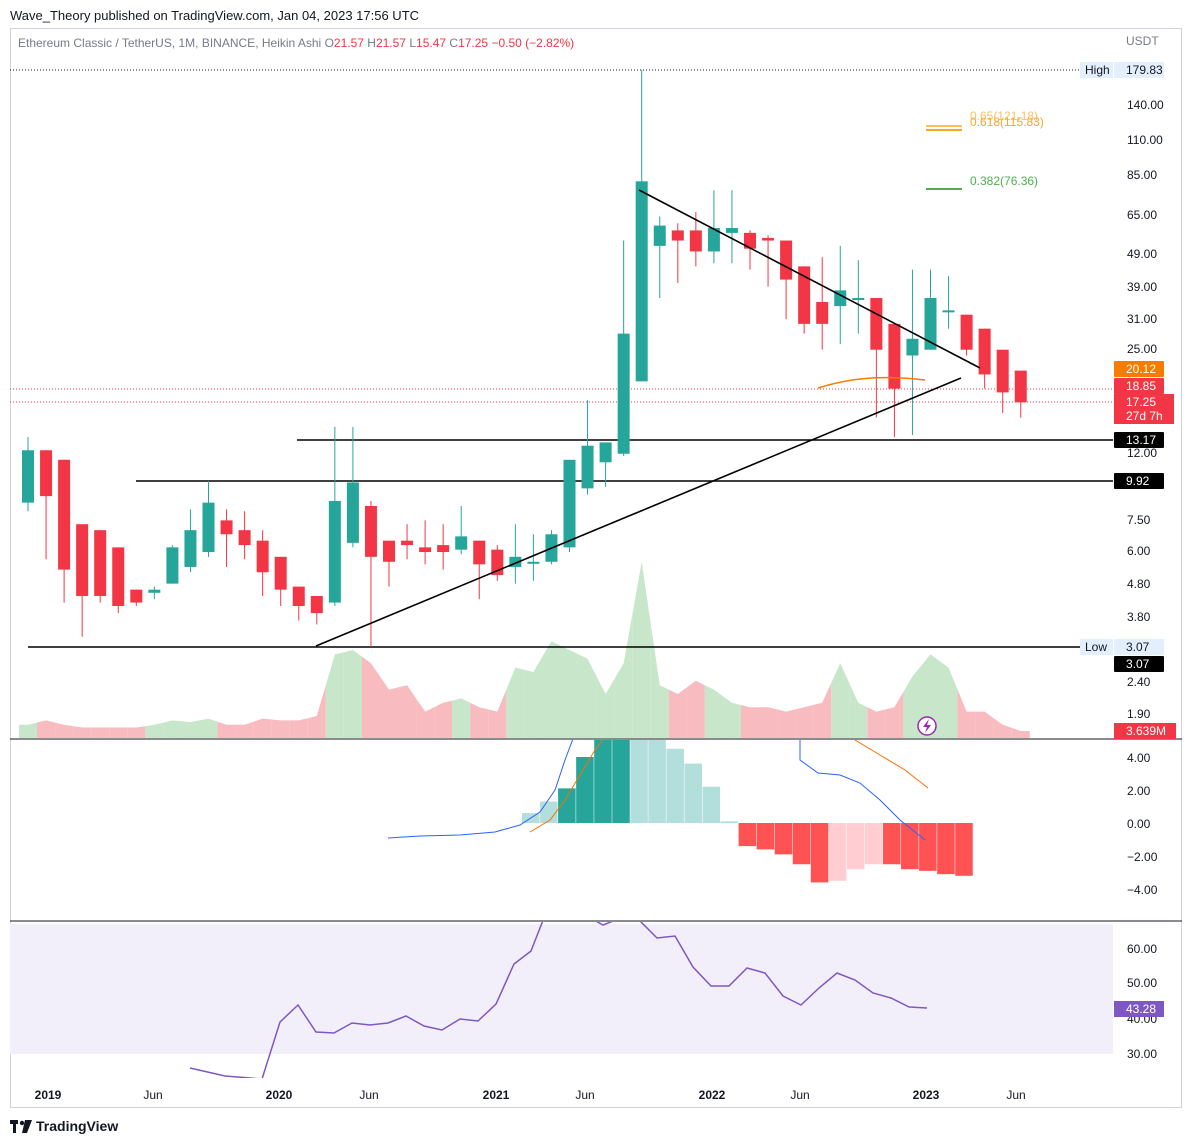 This screenshot has width=1192, height=1143. I want to click on price-axis-tick: 6.00, so click(1139, 551).